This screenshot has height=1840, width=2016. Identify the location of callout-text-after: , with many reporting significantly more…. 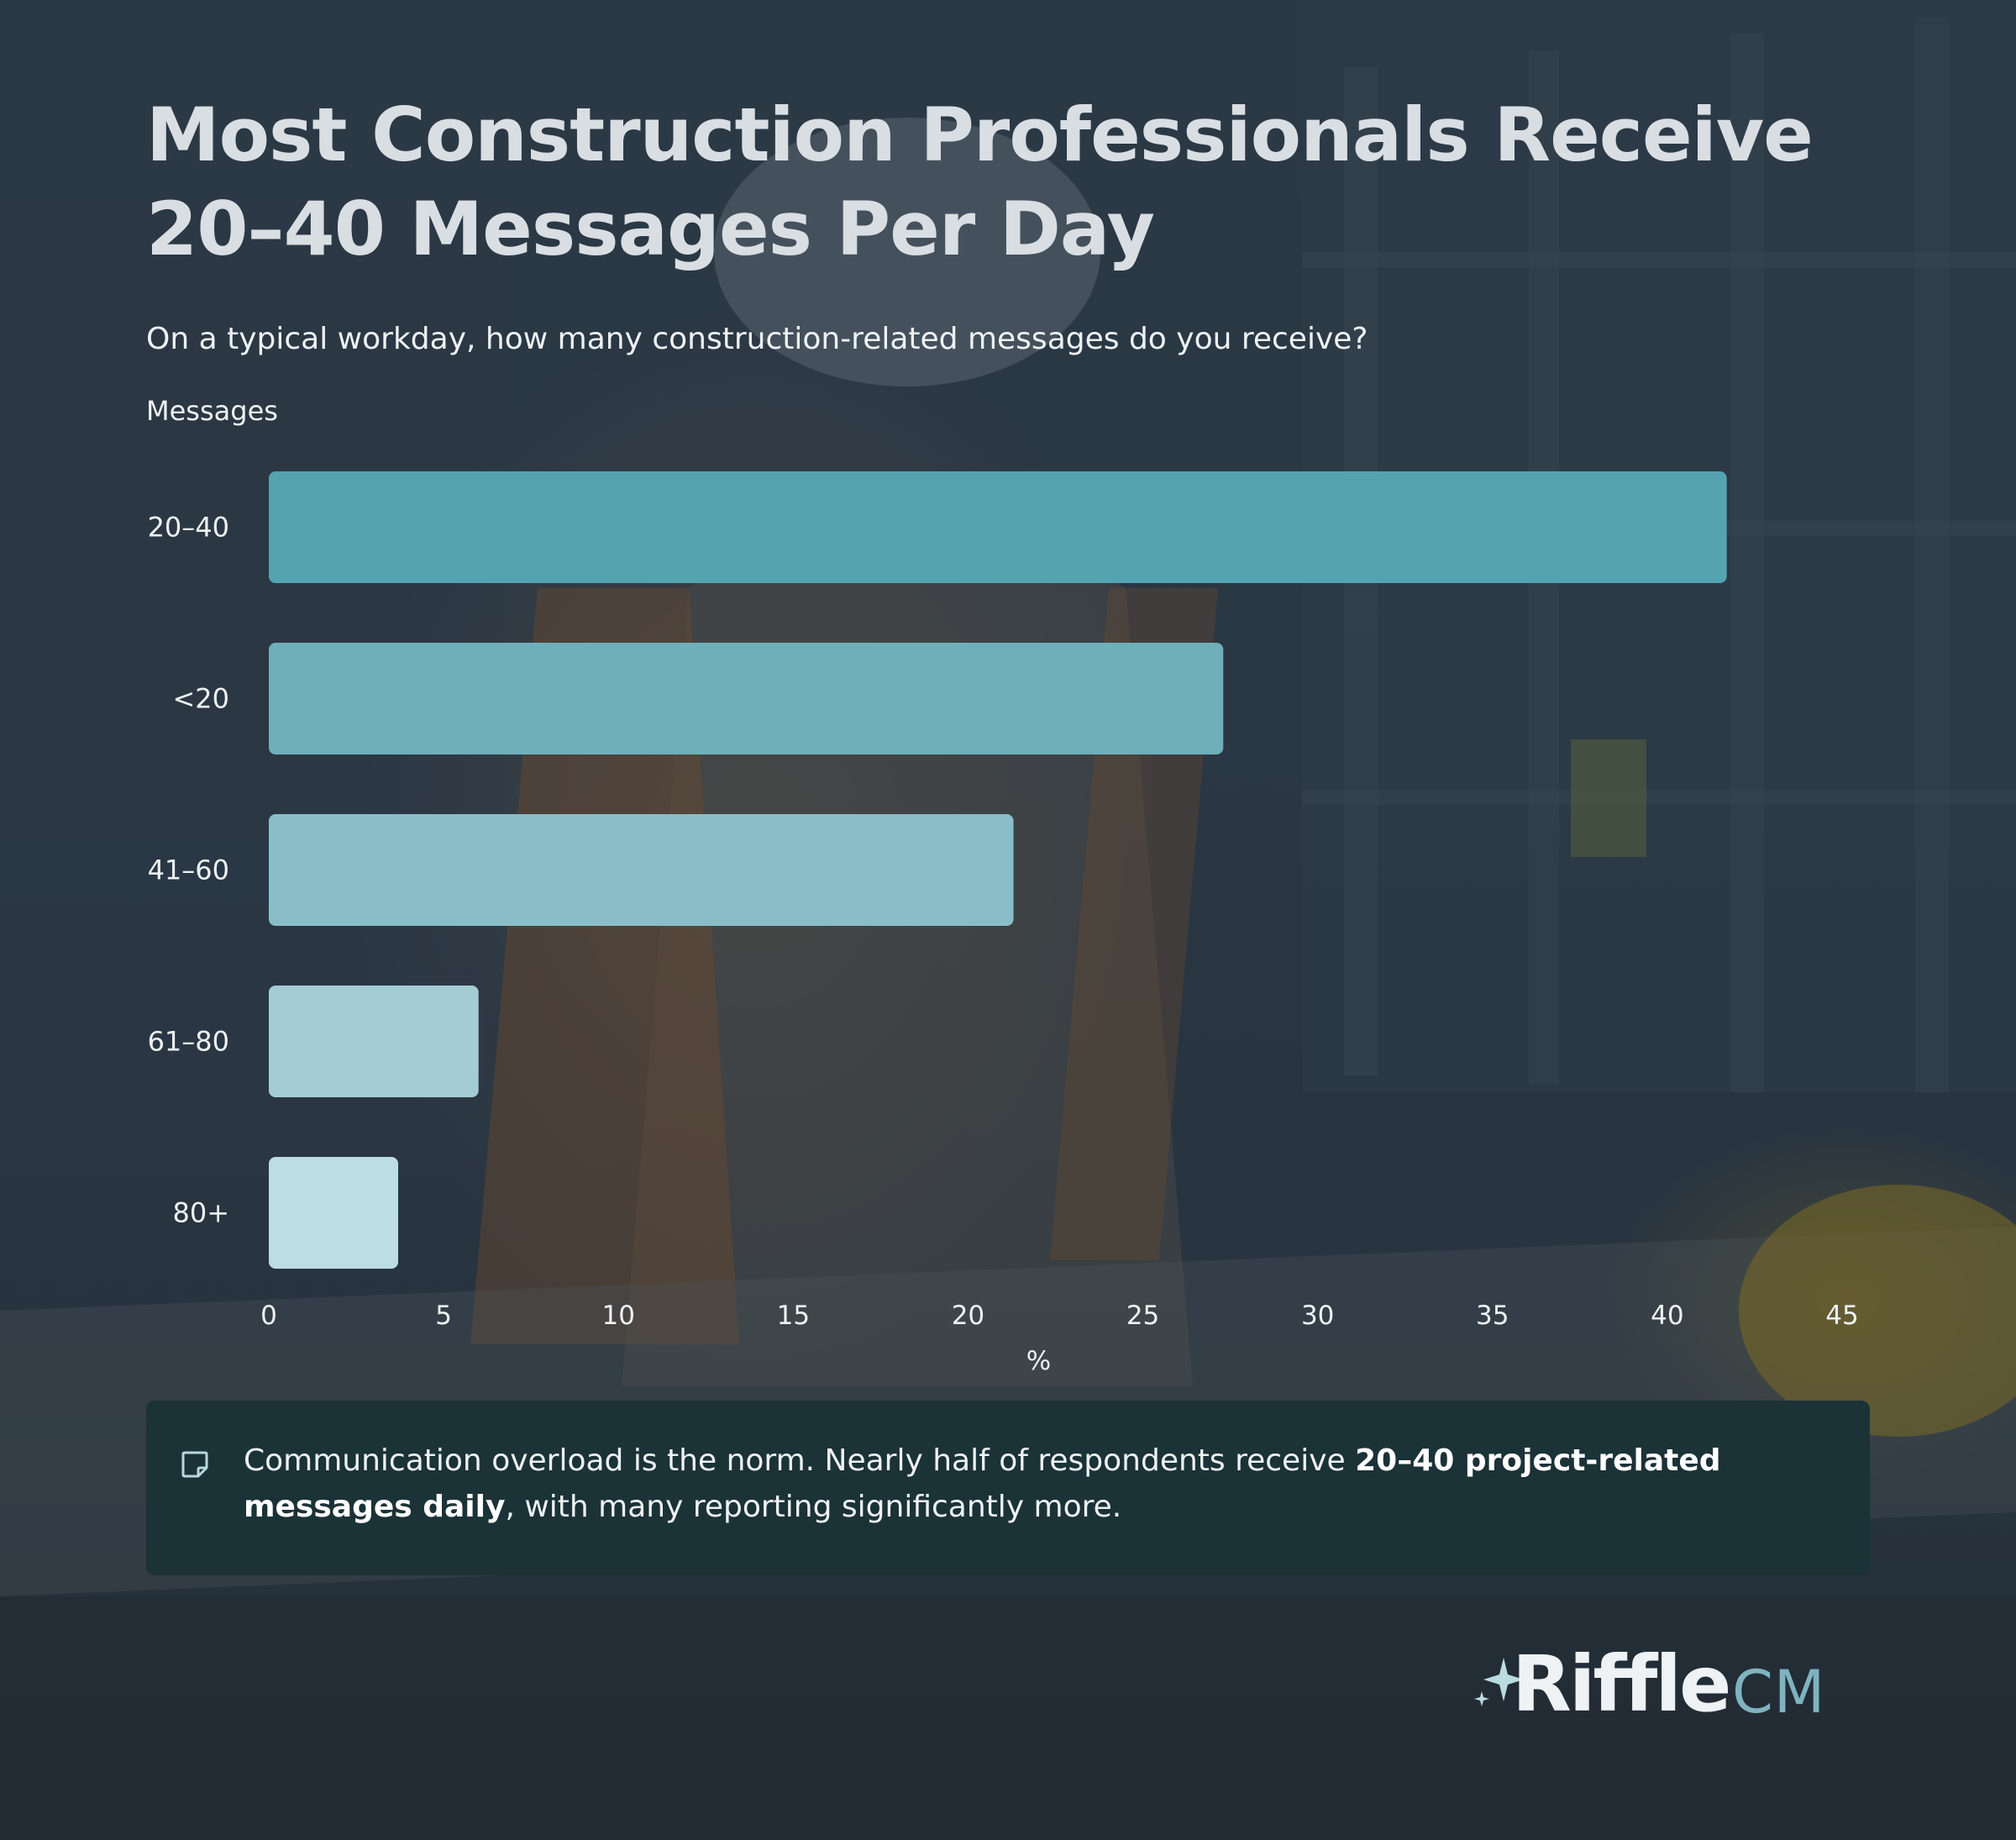
(813, 1507).